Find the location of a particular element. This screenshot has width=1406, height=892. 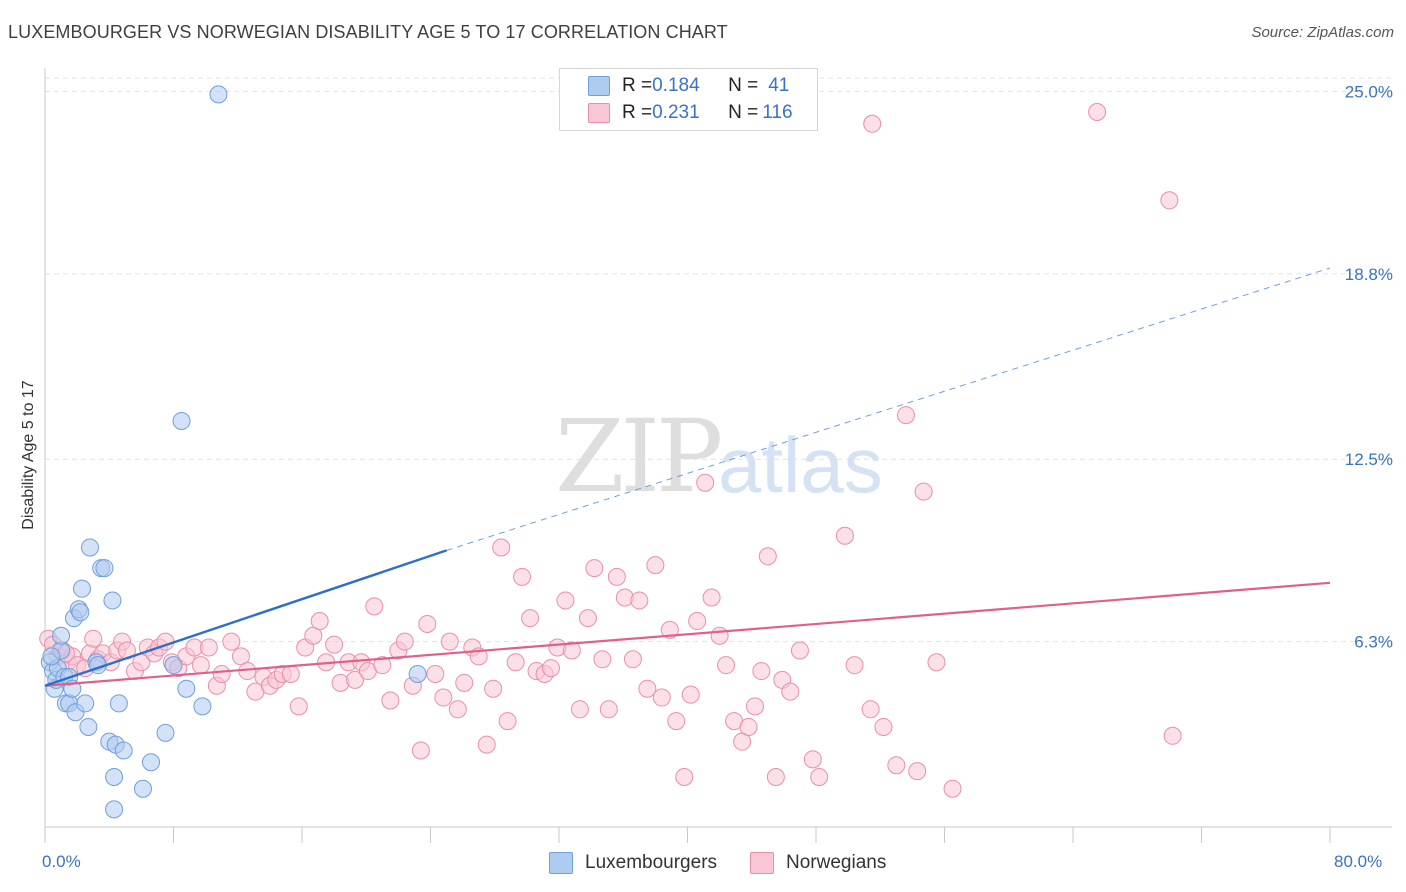

bottom-legend-norwegians: Norwegians is located at coordinates (818, 863).